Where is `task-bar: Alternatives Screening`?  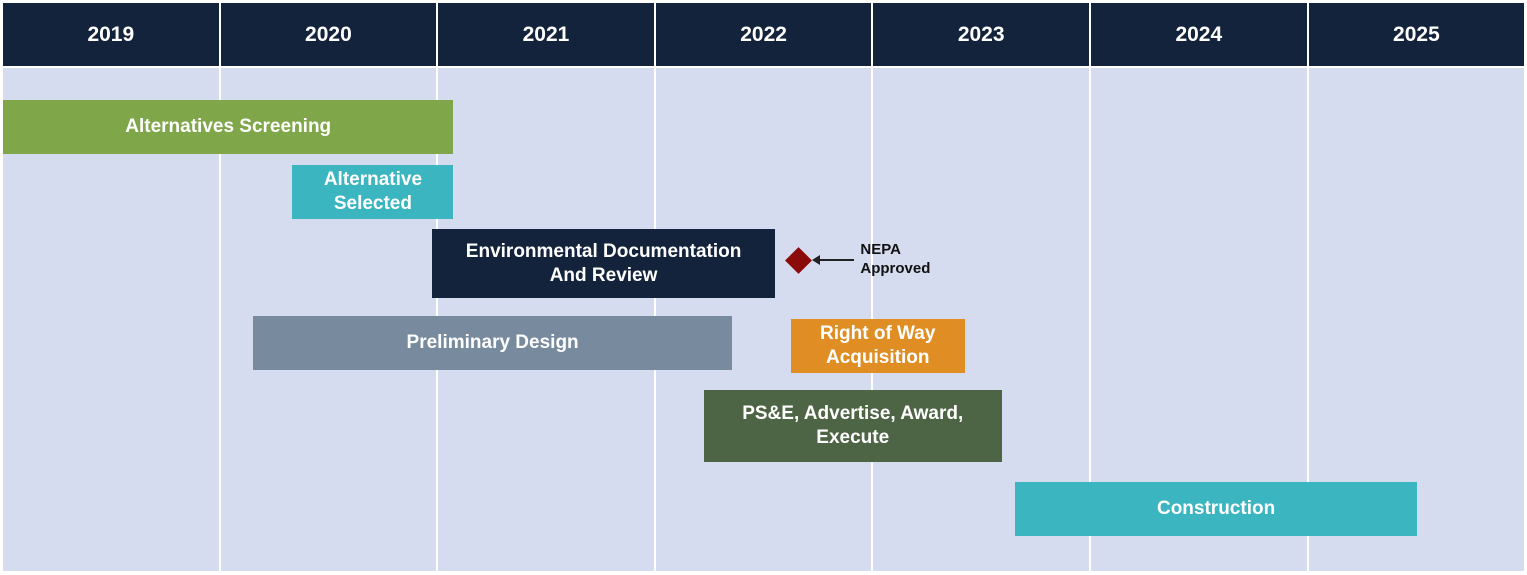
task-bar: Alternatives Screening is located at coordinates (228, 127).